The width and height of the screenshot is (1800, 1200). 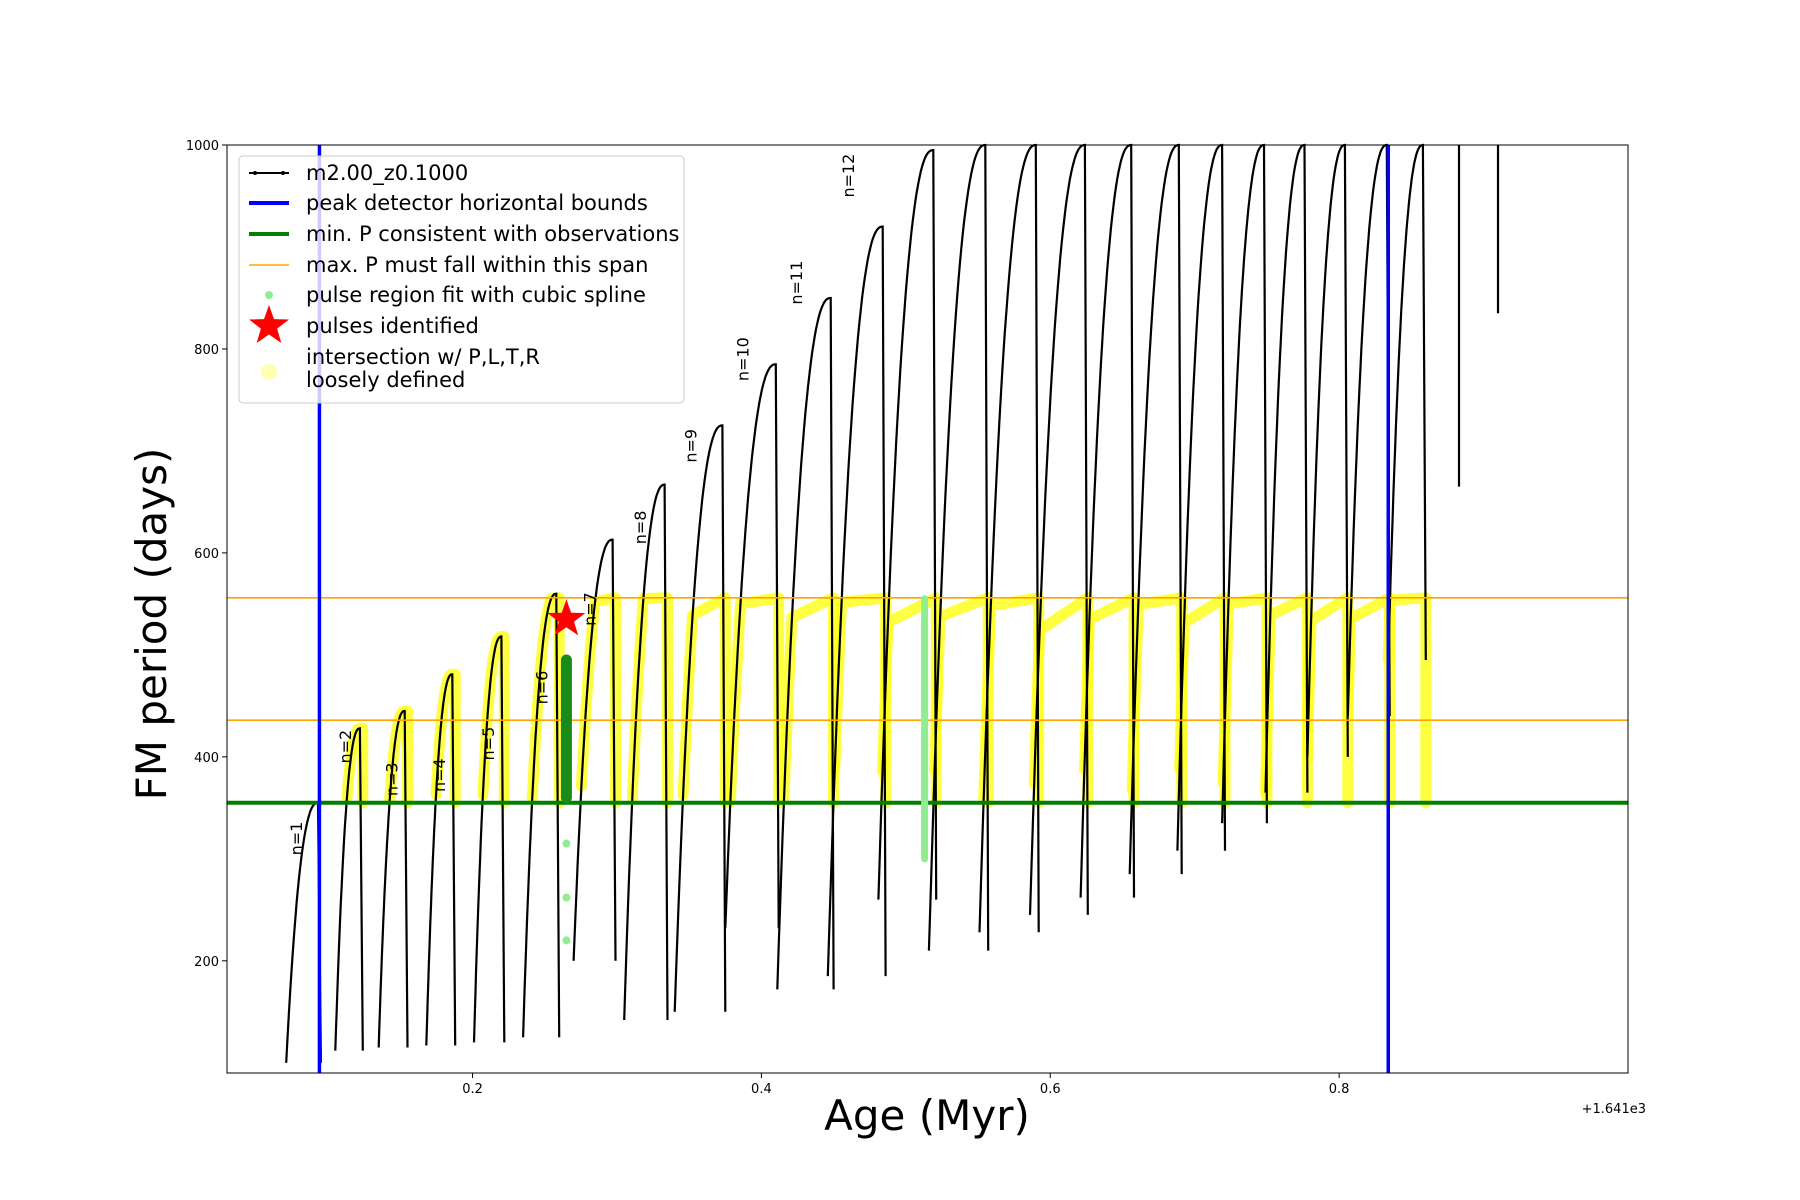 What do you see at coordinates (492, 234) in the screenshot?
I see `legend-label-3: min. P consistent with observations` at bounding box center [492, 234].